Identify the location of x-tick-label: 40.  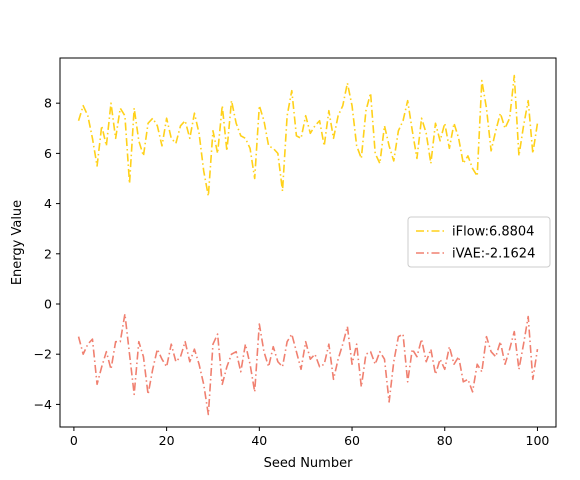
(259, 440).